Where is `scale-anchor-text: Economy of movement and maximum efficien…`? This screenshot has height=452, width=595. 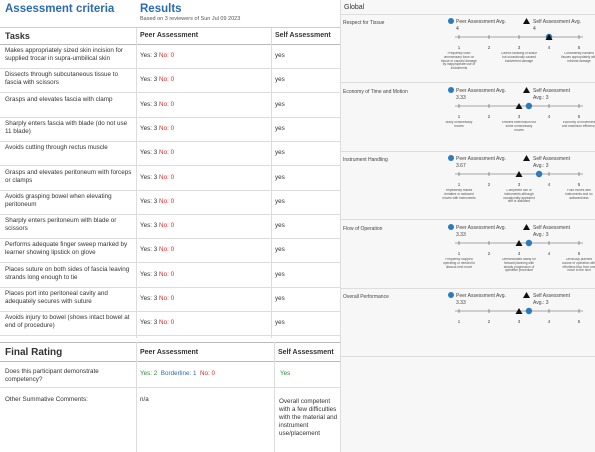 scale-anchor-text: Economy of movement and maximum efficien… is located at coordinates (578, 124).